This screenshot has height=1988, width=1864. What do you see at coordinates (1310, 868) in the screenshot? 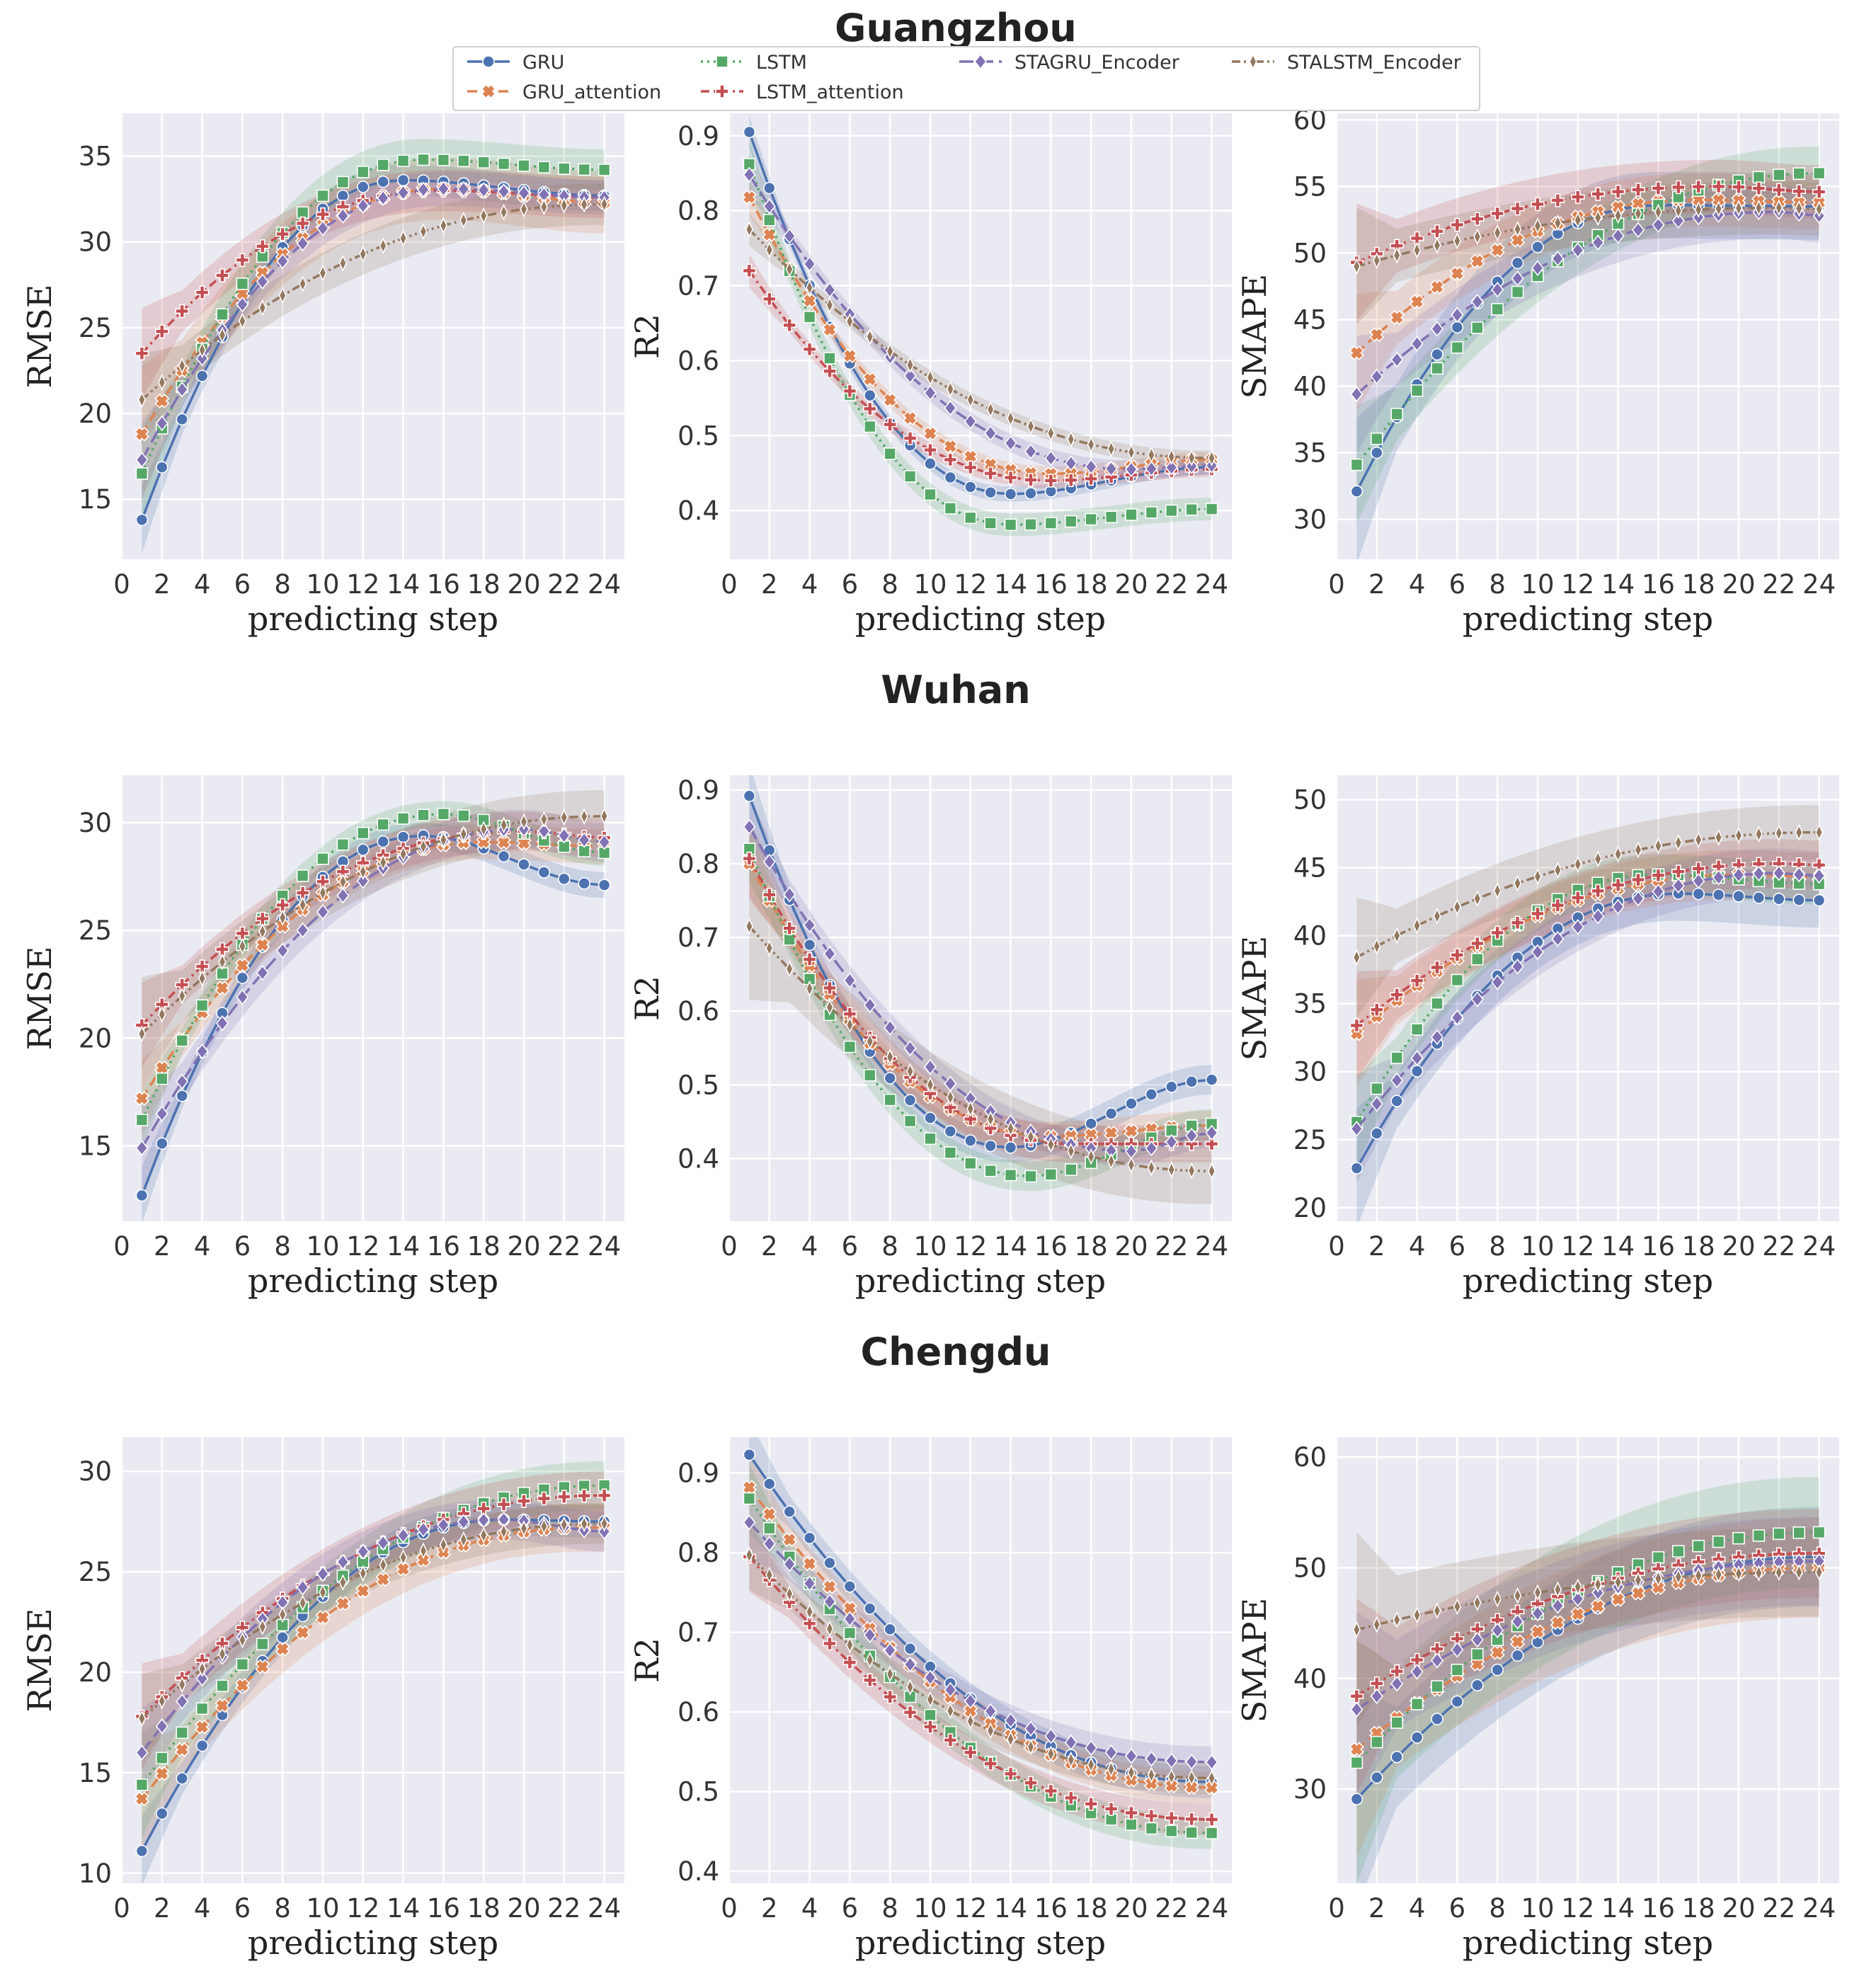
I see `y-tick-label: 45` at bounding box center [1310, 868].